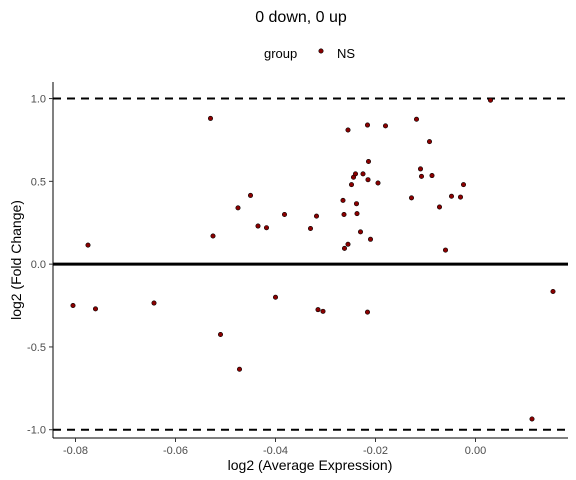 The width and height of the screenshot is (576, 480). I want to click on y-tick-label: -0.5, so click(36, 348).